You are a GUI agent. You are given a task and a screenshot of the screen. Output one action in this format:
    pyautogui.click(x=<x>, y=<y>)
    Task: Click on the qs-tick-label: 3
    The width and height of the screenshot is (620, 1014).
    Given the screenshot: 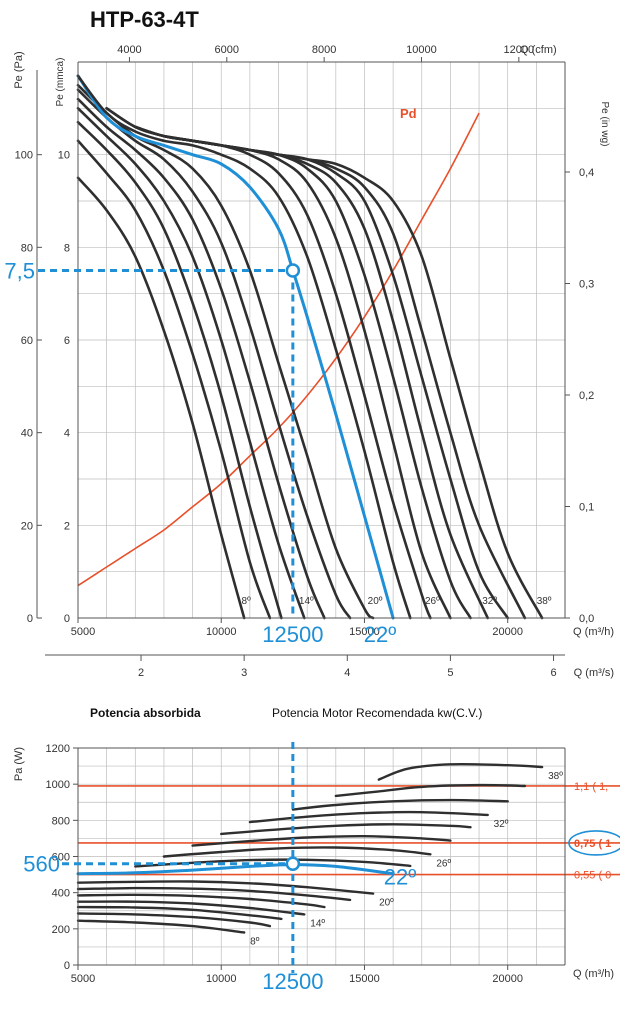 What is the action you would take?
    pyautogui.click(x=244, y=673)
    